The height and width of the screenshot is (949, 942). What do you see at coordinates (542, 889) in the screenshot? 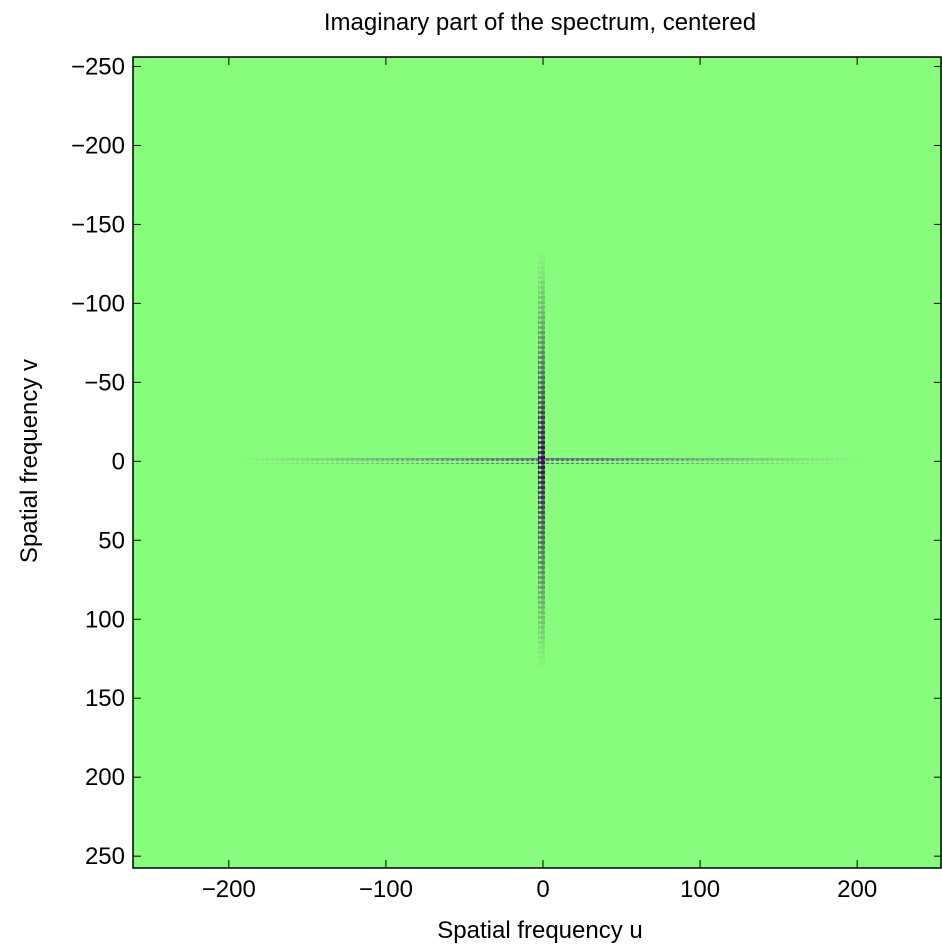
I see `x-tick-label: 0` at bounding box center [542, 889].